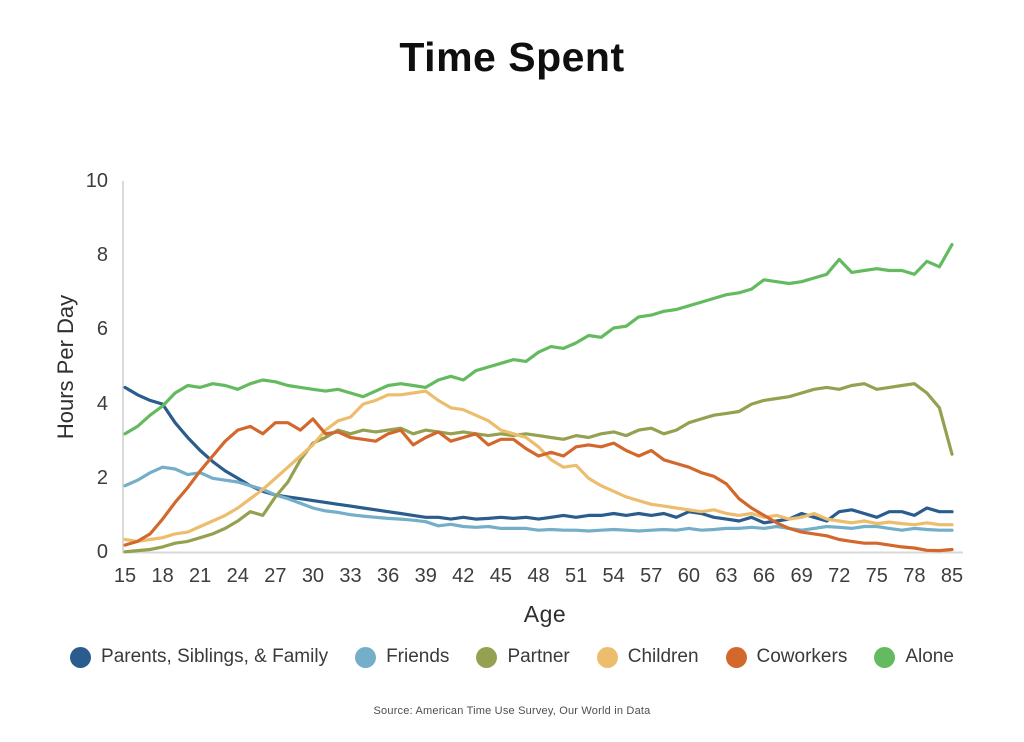  I want to click on x-tick-39: 39, so click(425, 576).